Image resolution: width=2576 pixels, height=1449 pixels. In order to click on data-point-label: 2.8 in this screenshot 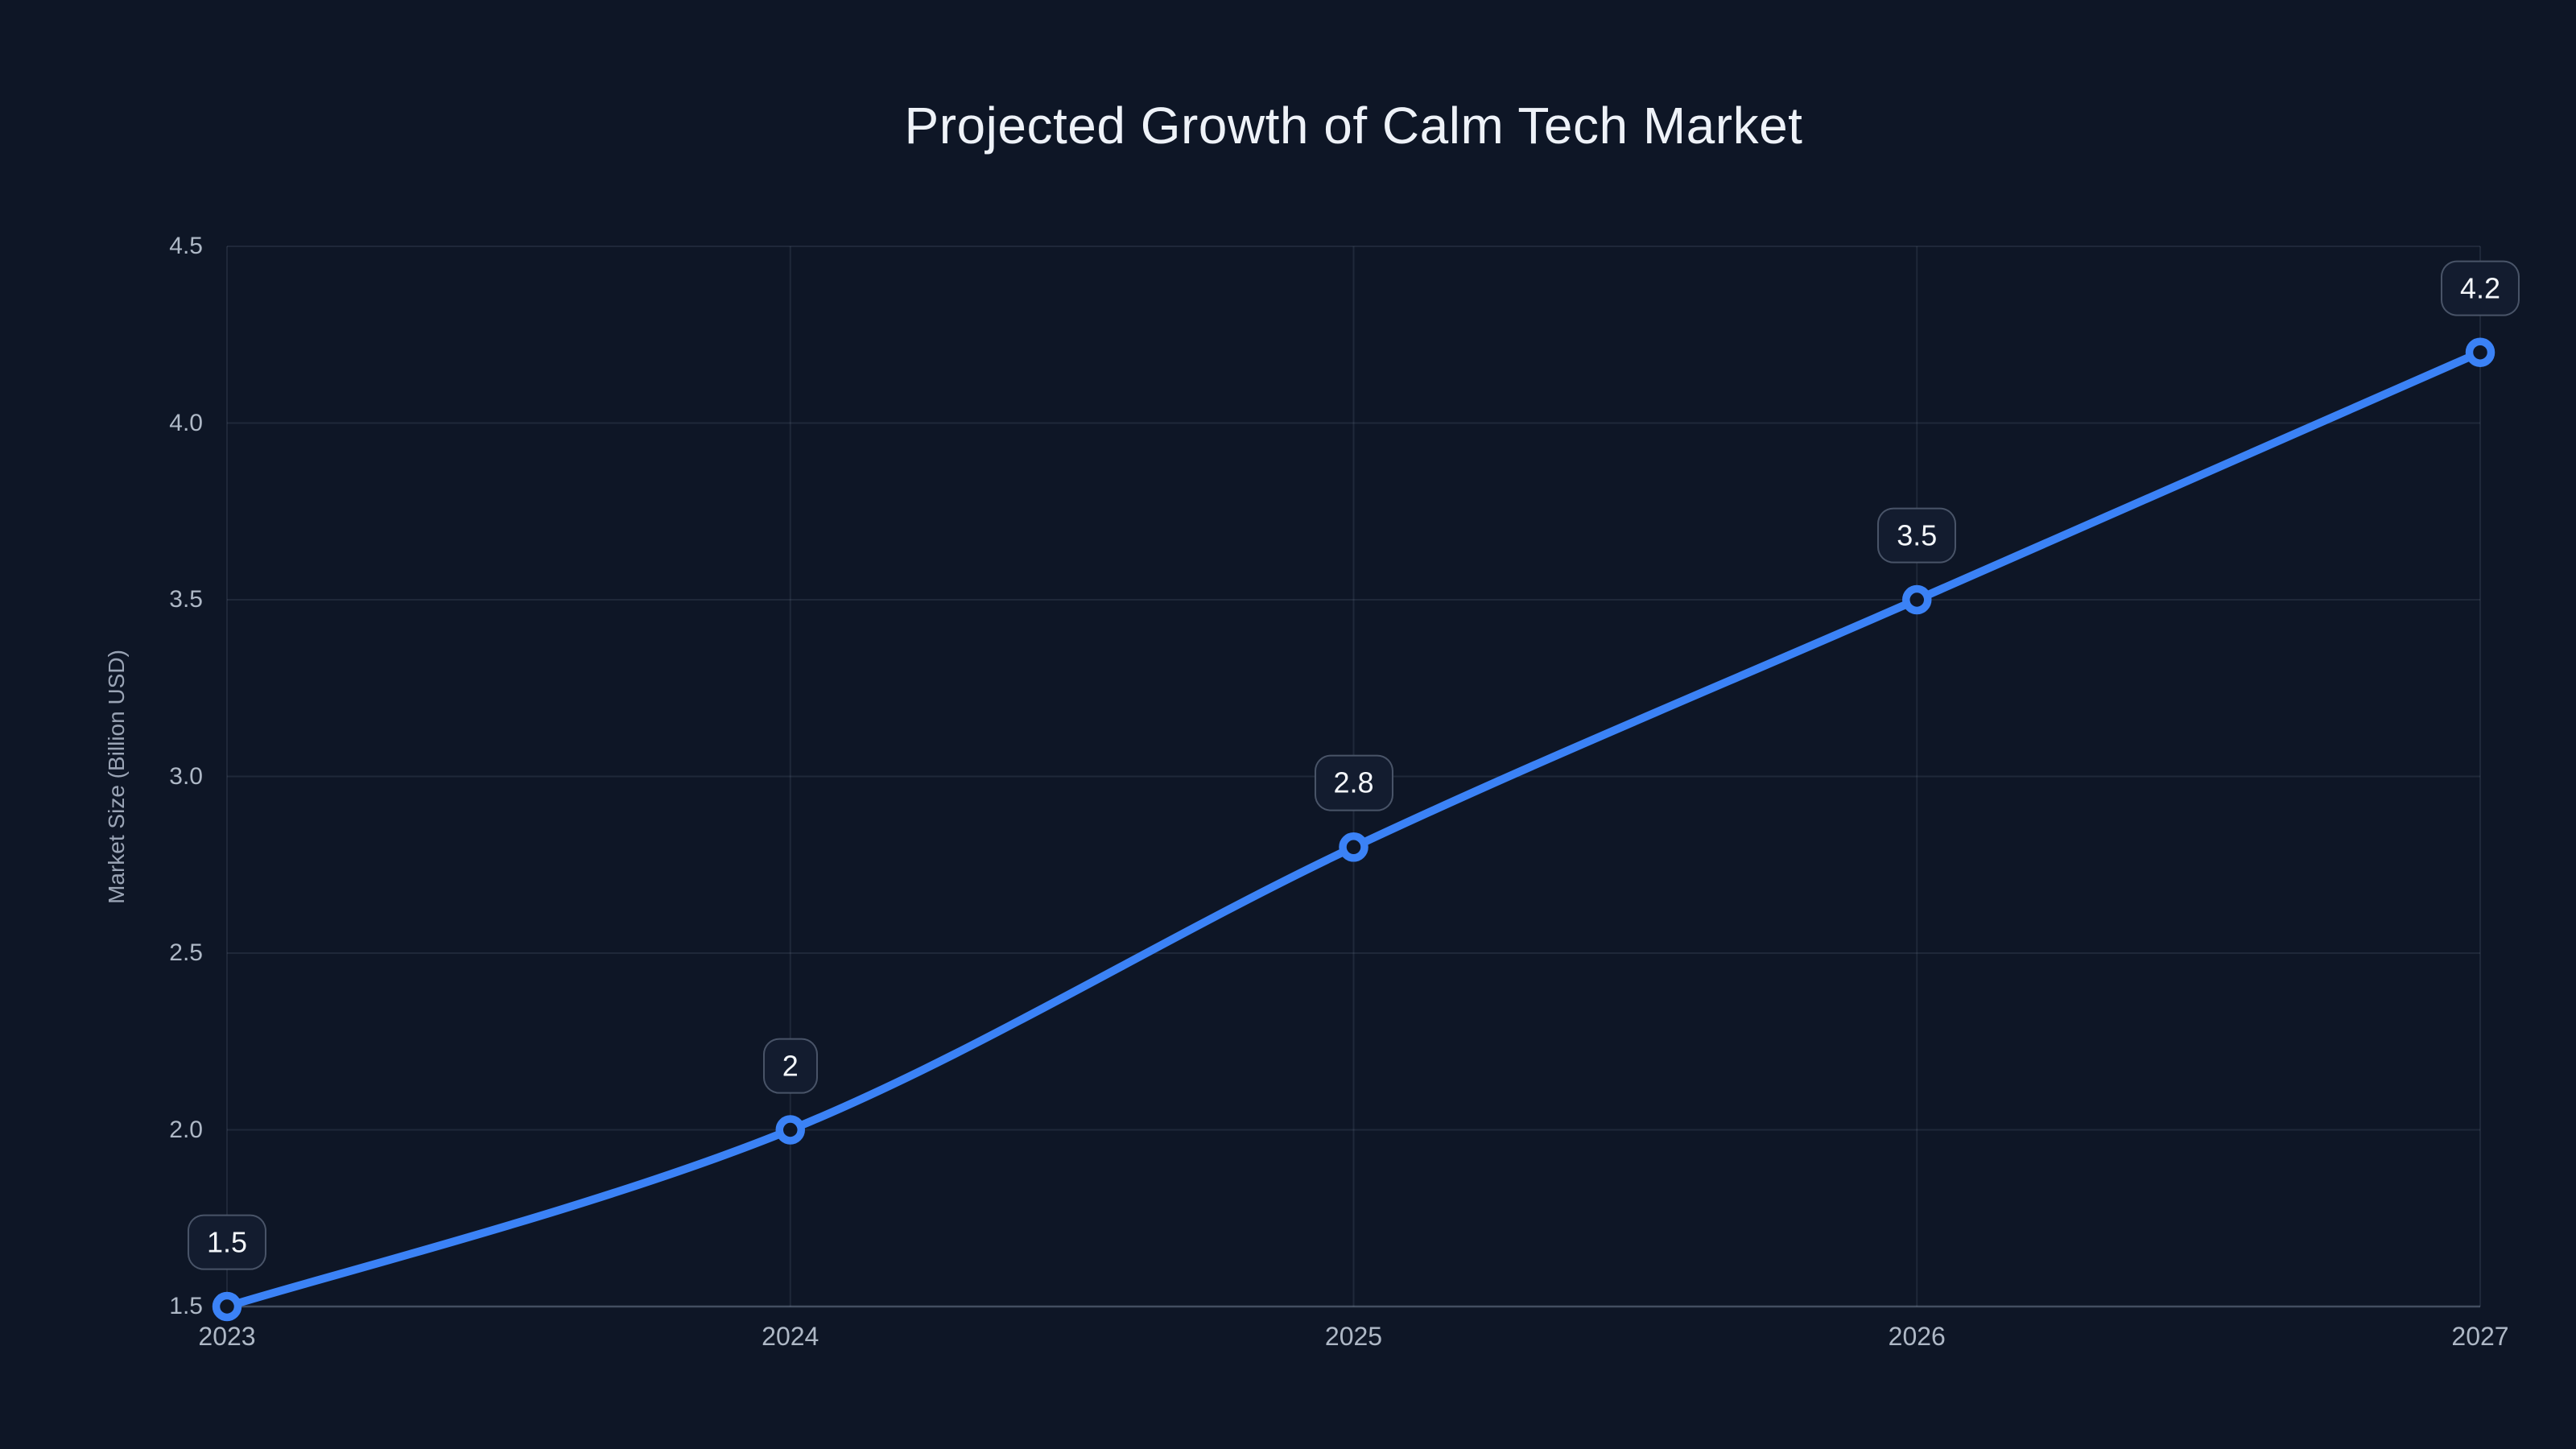, I will do `click(1353, 782)`.